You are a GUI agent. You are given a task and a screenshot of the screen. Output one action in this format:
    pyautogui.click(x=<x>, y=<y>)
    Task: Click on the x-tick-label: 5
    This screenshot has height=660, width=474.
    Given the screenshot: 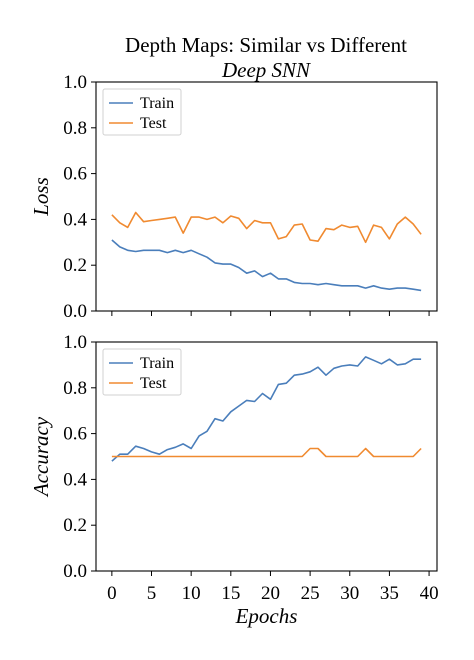 What is the action you would take?
    pyautogui.click(x=152, y=593)
    